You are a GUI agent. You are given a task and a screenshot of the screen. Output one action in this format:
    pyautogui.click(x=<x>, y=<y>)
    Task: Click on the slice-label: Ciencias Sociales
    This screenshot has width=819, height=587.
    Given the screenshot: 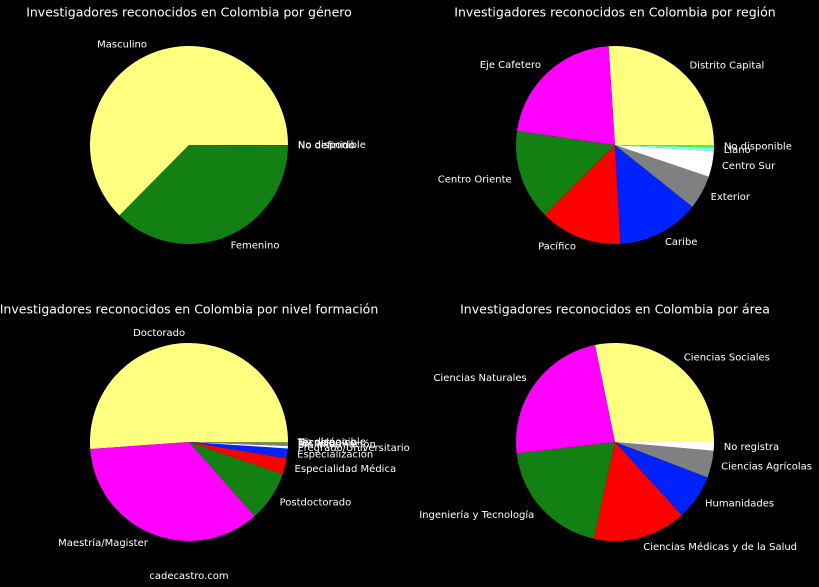 What is the action you would take?
    pyautogui.click(x=727, y=358)
    